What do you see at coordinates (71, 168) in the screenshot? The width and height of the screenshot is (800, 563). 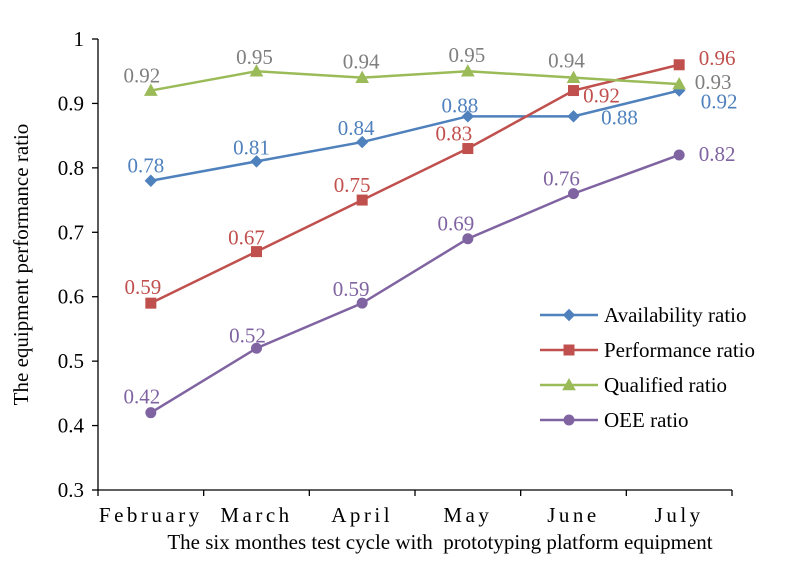 I see `y-tick-label: 0.8` at bounding box center [71, 168].